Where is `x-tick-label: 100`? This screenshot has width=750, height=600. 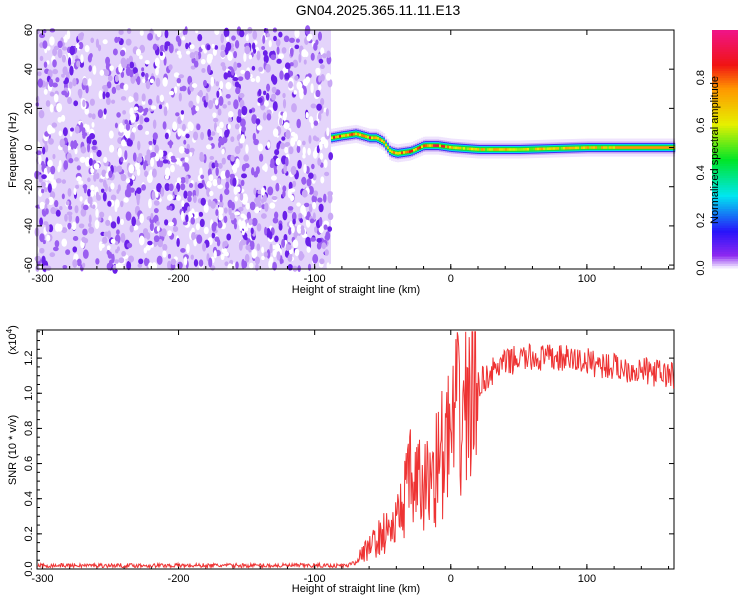 x-tick-label: 100 is located at coordinates (587, 279).